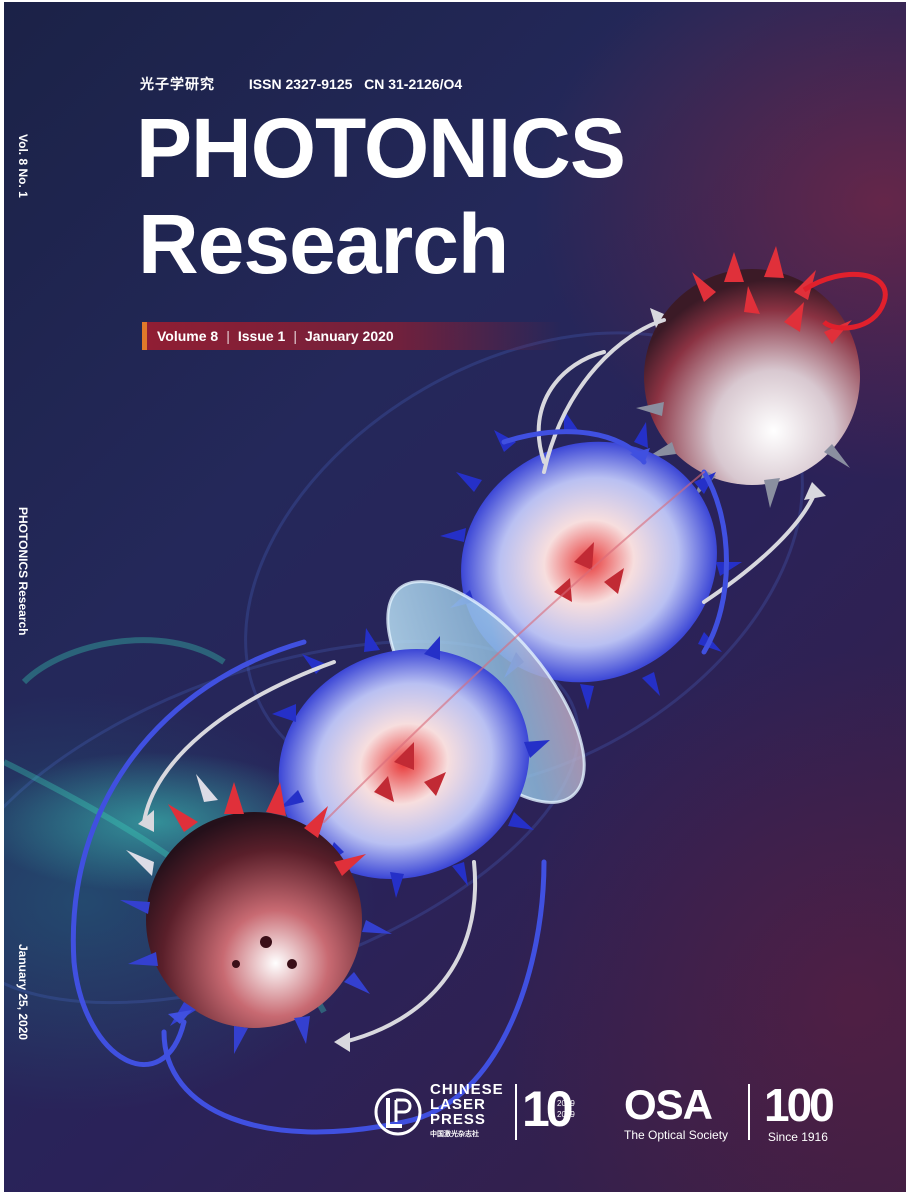  What do you see at coordinates (492, 1112) in the screenshot?
I see `chinese-laser-press-logo: CHINESE LASER PRESS 中国激光杂志社 10 2009 2019` at bounding box center [492, 1112].